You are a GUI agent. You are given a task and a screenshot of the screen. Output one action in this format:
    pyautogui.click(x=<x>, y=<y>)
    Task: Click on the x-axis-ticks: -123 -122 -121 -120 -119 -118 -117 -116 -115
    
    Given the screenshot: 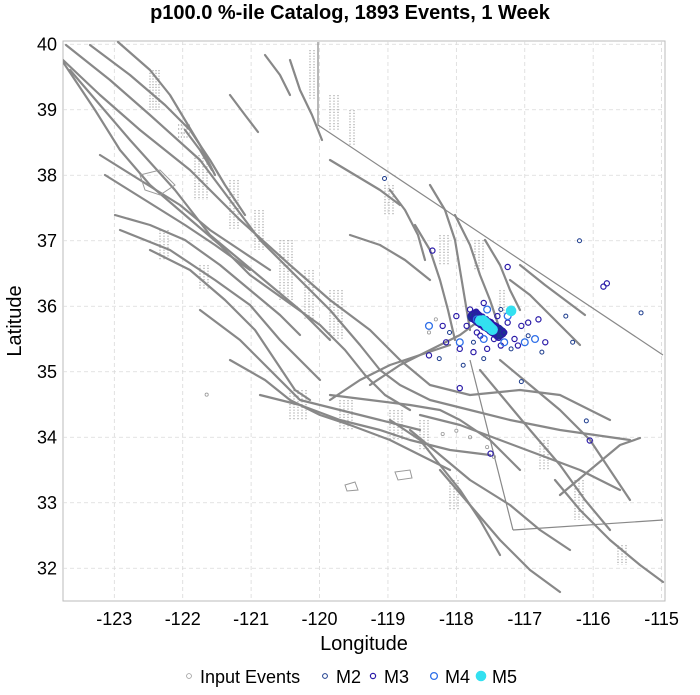 What is the action you would take?
    pyautogui.click(x=387, y=619)
    